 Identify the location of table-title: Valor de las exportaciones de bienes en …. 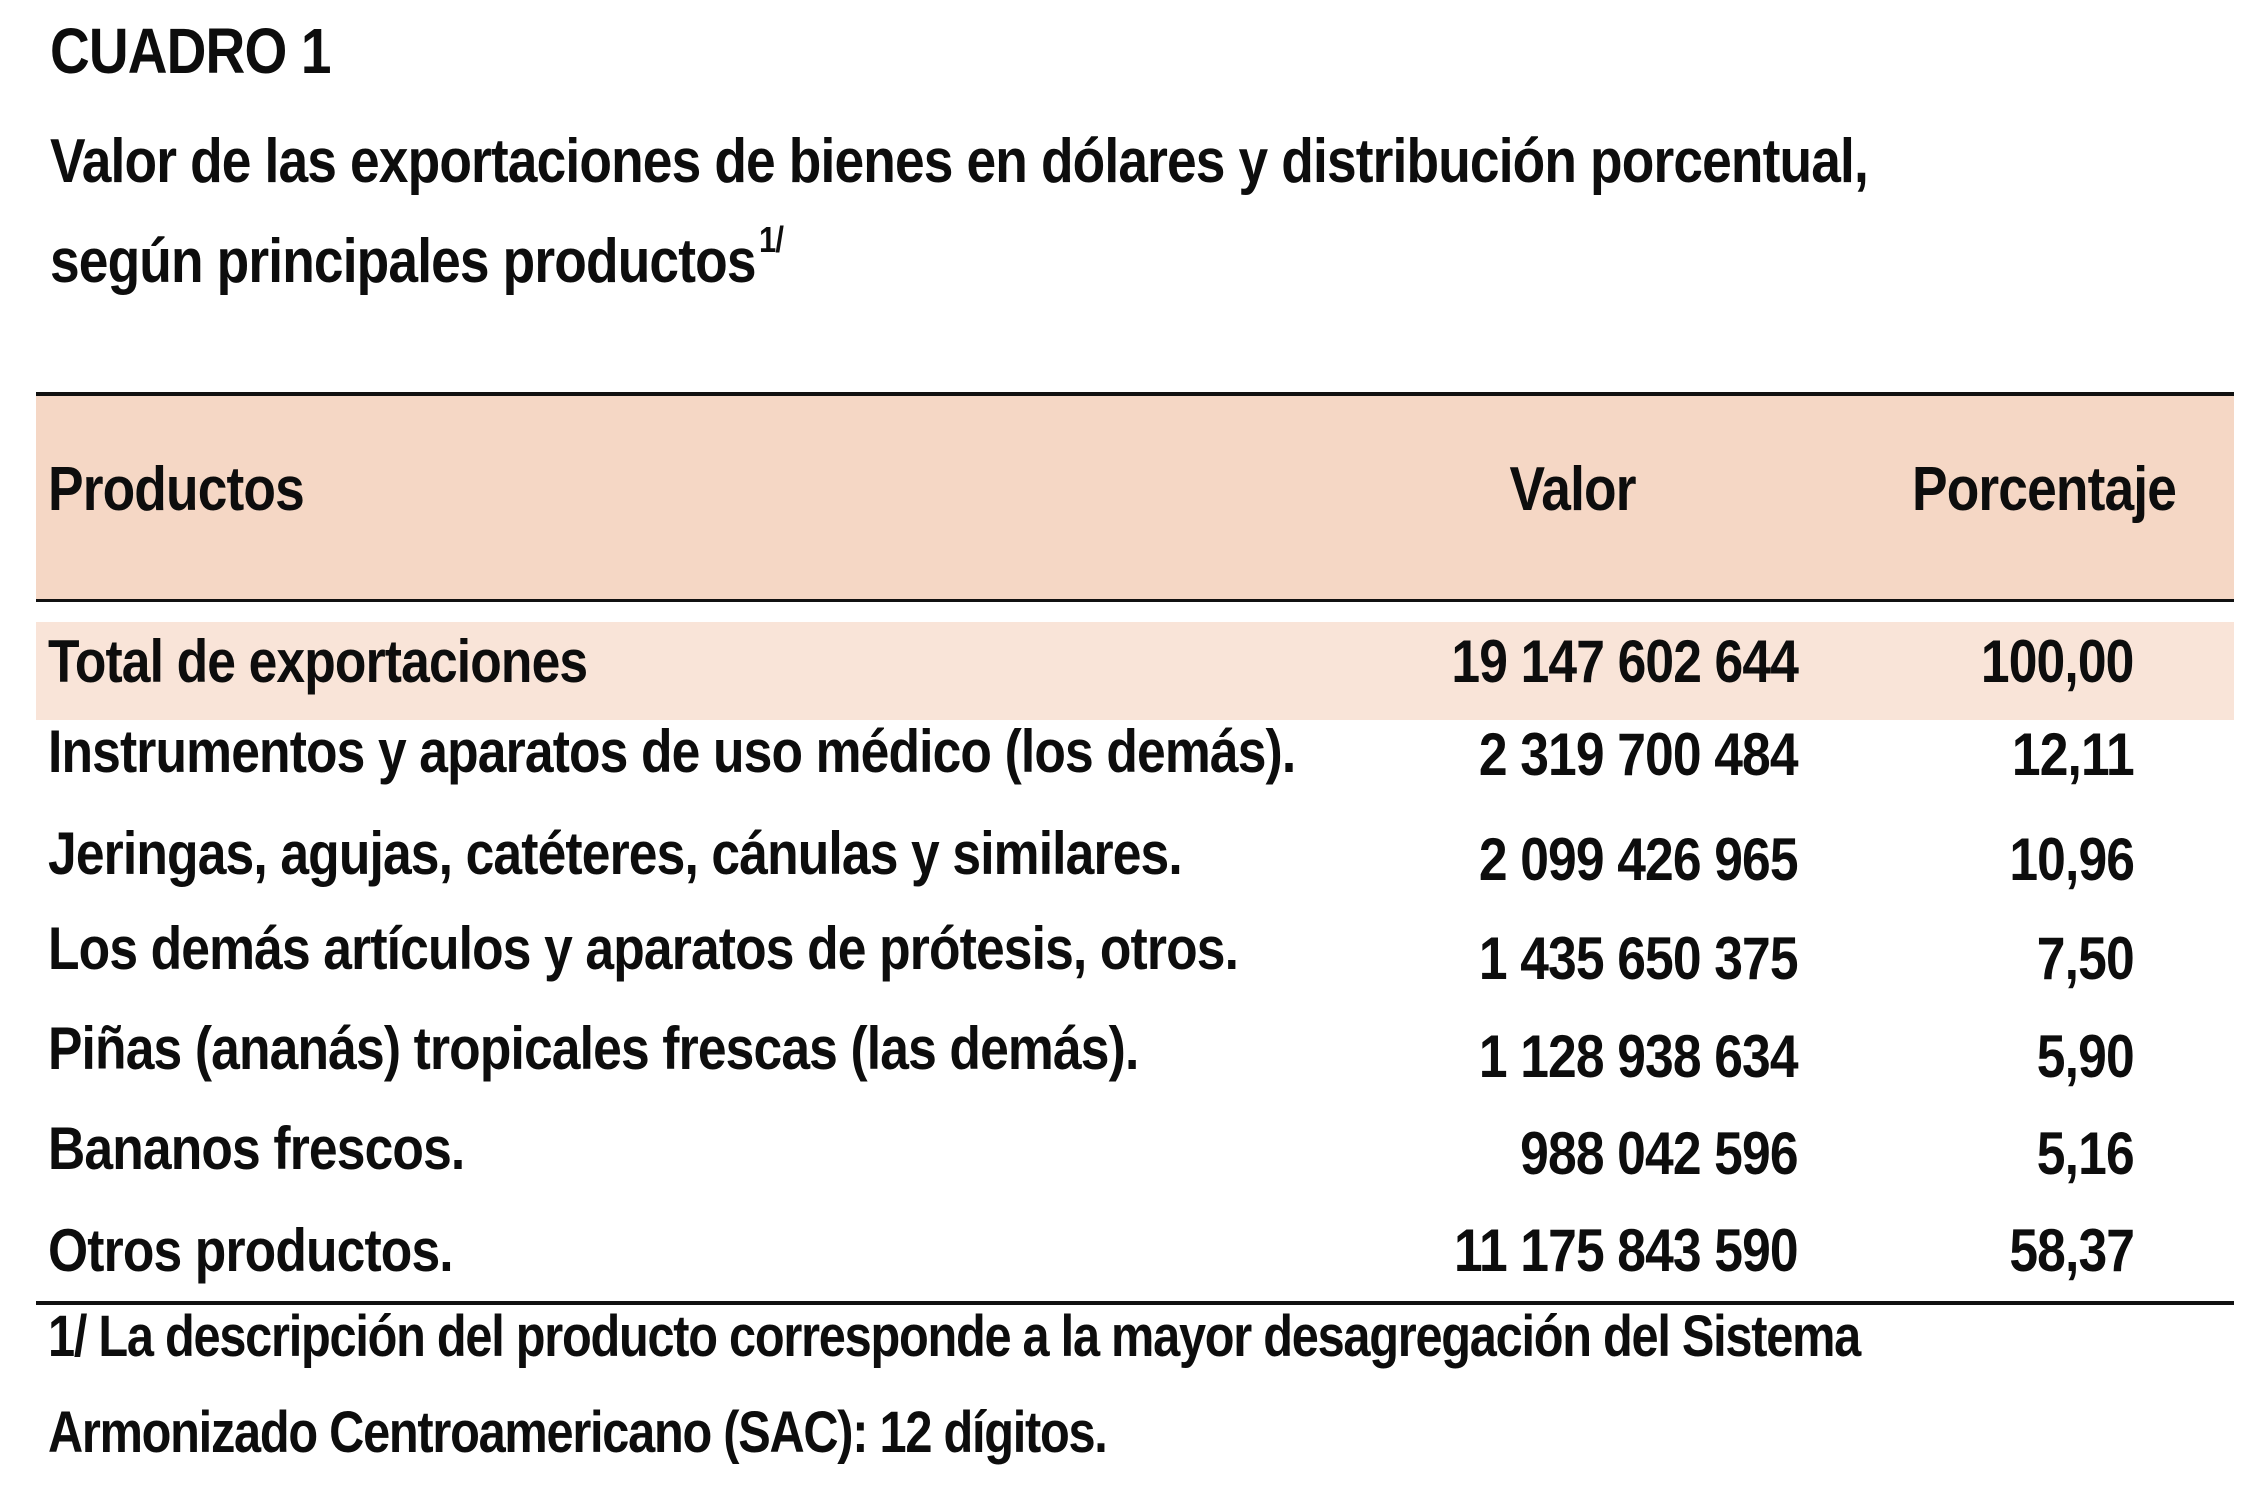
(959, 212).